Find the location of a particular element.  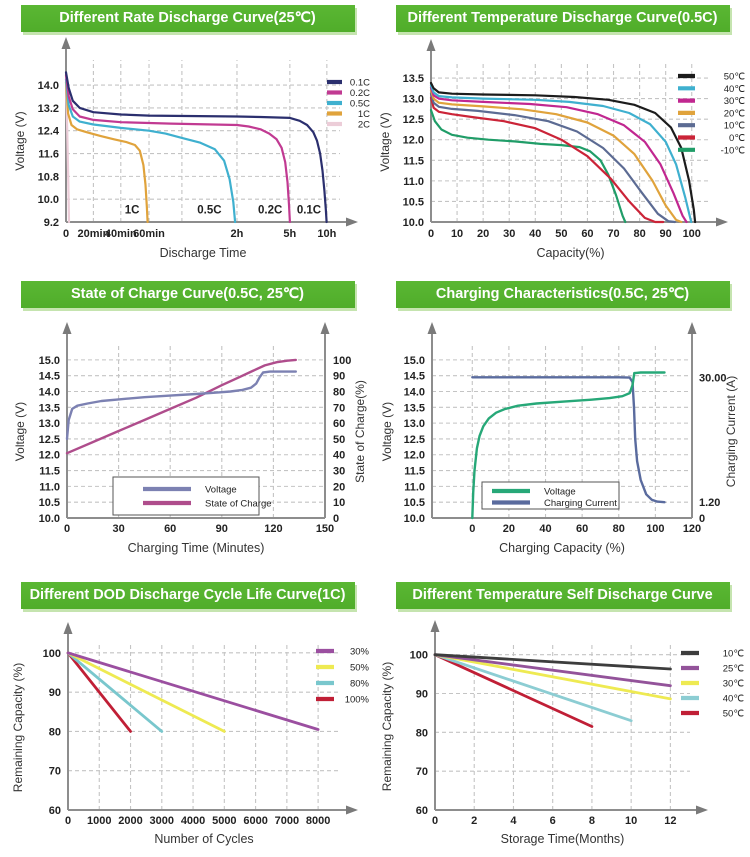

svg-text: 7000 is located at coordinates (287, 821).